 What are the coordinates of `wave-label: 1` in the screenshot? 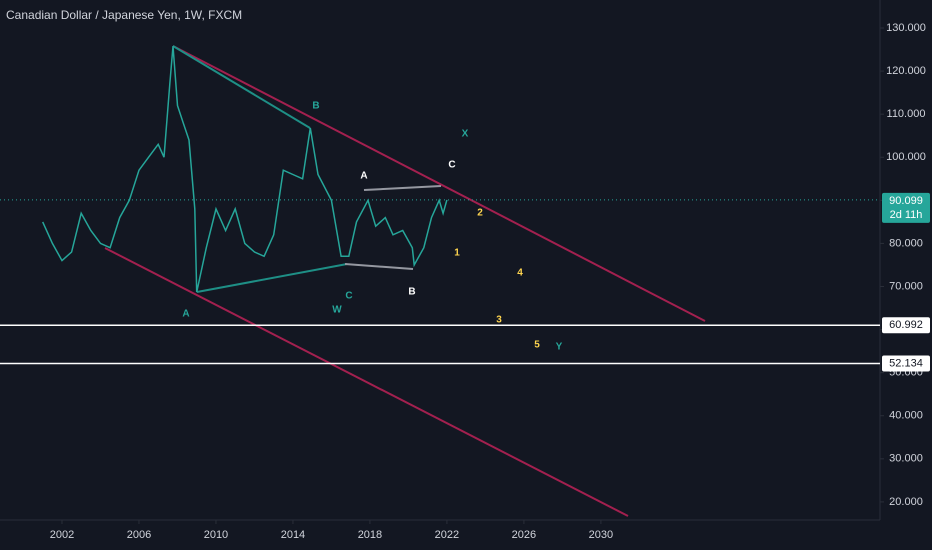 It's located at (457, 253).